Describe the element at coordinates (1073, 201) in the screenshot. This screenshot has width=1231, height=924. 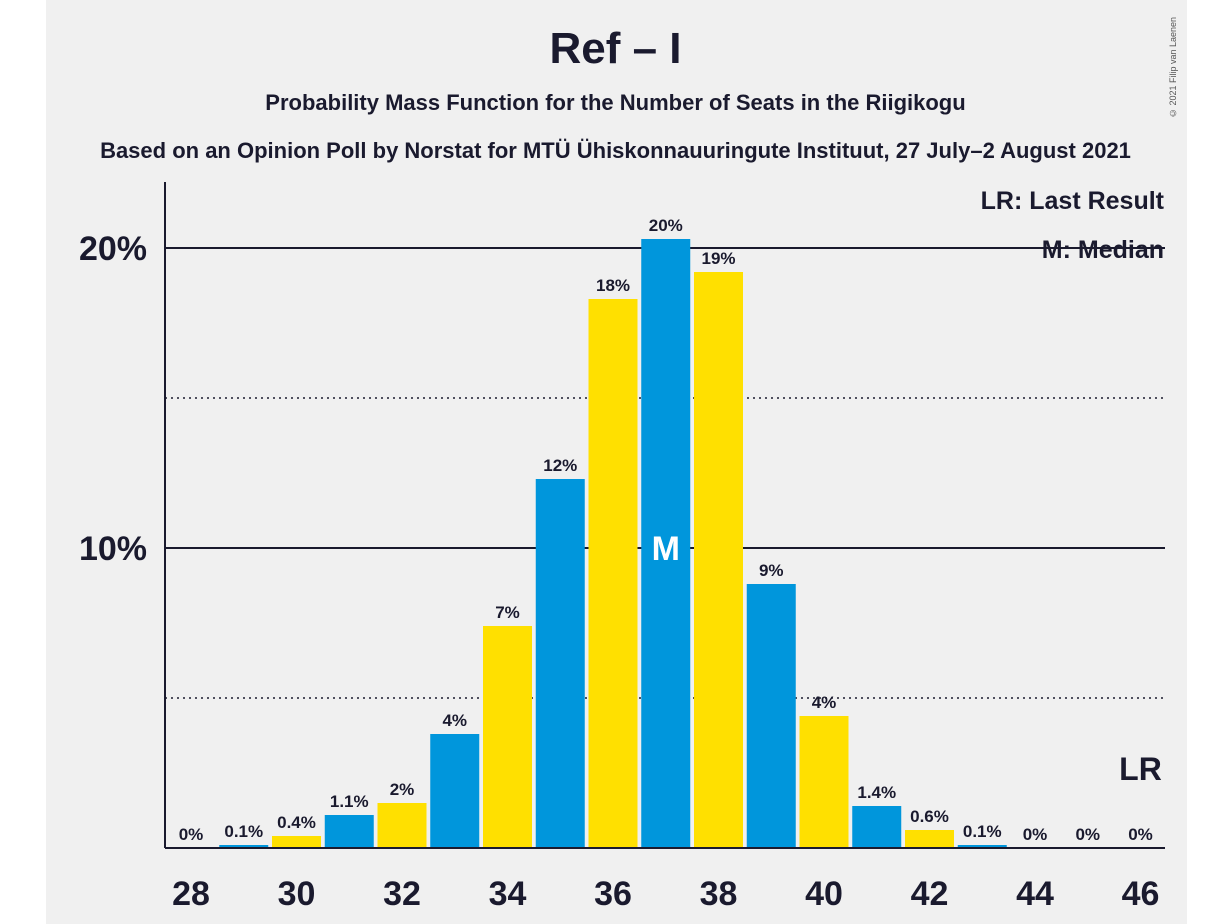
I see `legend-last-result: LR: Last Result` at that location.